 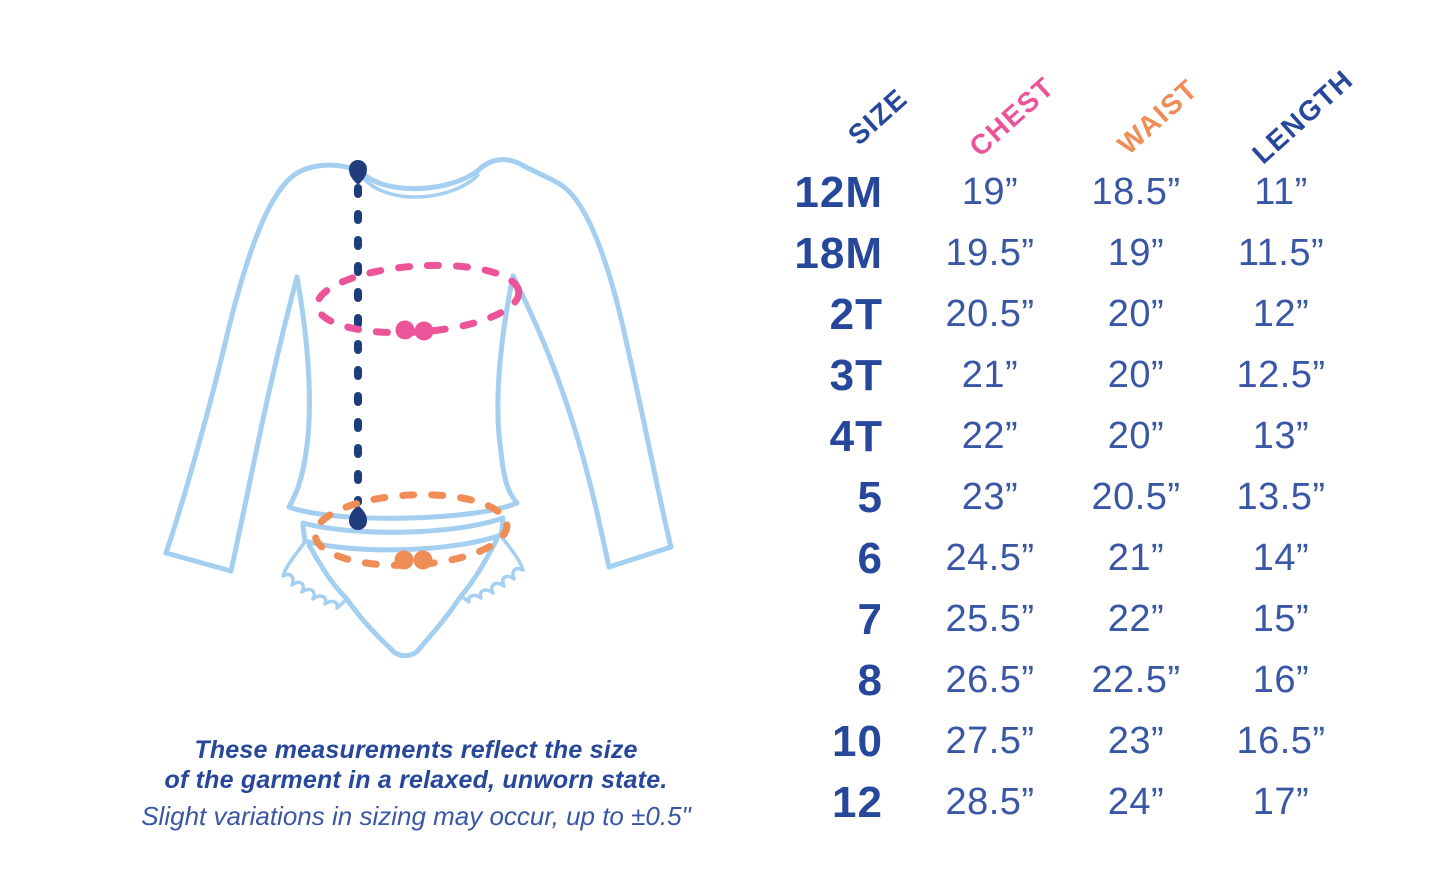 What do you see at coordinates (1281, 192) in the screenshot?
I see `measurement-value: 11”` at bounding box center [1281, 192].